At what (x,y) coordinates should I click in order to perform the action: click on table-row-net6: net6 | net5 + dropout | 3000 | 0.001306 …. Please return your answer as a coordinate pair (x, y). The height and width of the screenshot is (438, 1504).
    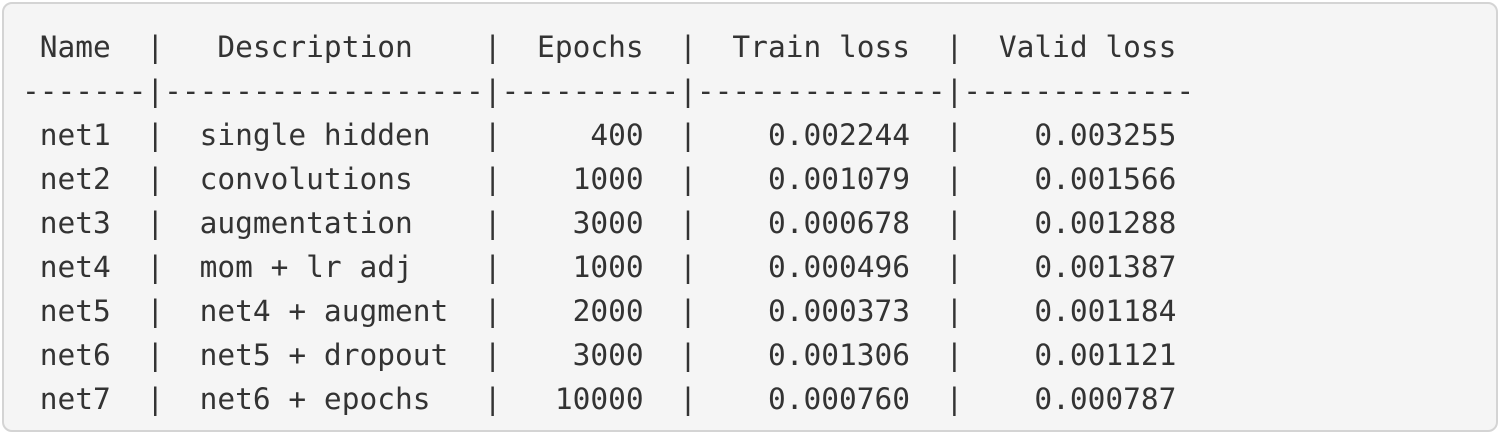
    Looking at the image, I should click on (599, 355).